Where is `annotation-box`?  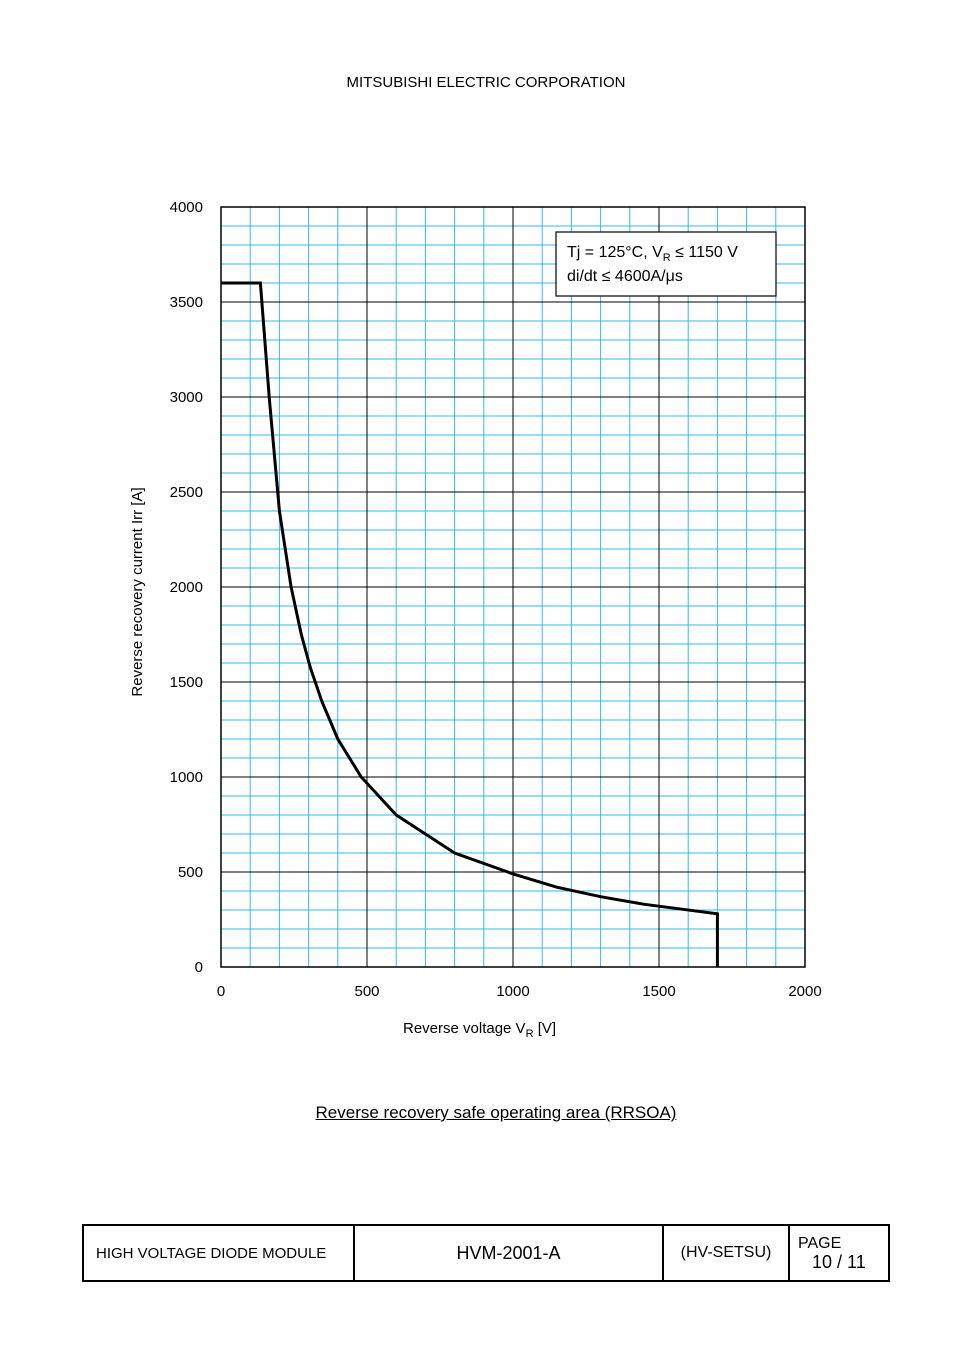 annotation-box is located at coordinates (666, 264).